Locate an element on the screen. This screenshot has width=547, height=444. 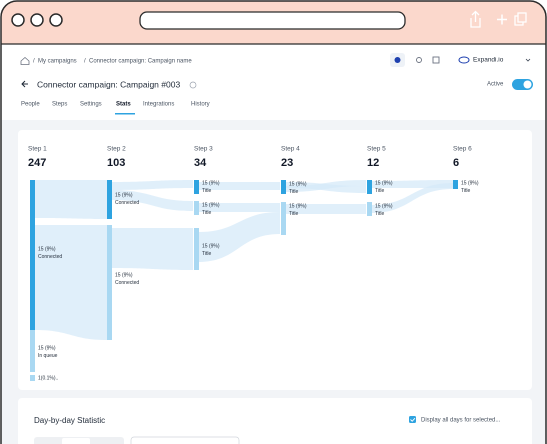
node-value: 1(0.1%).. is located at coordinates (48, 378).